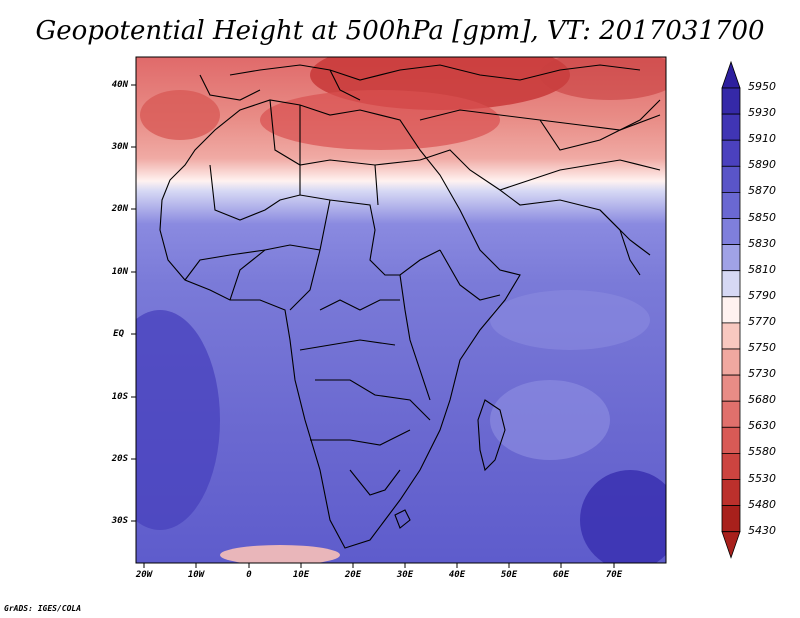 This screenshot has height=618, width=800. What do you see at coordinates (405, 575) in the screenshot?
I see `lon-label-30e: 30E` at bounding box center [405, 575].